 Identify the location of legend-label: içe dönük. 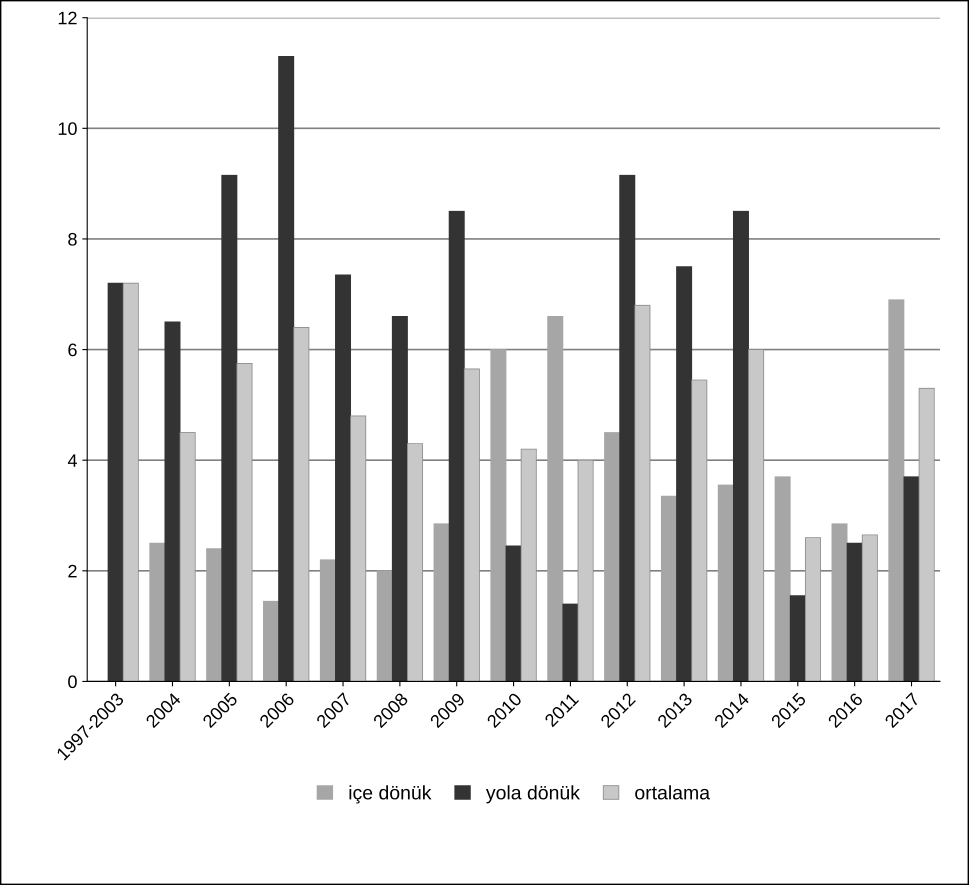
(391, 794).